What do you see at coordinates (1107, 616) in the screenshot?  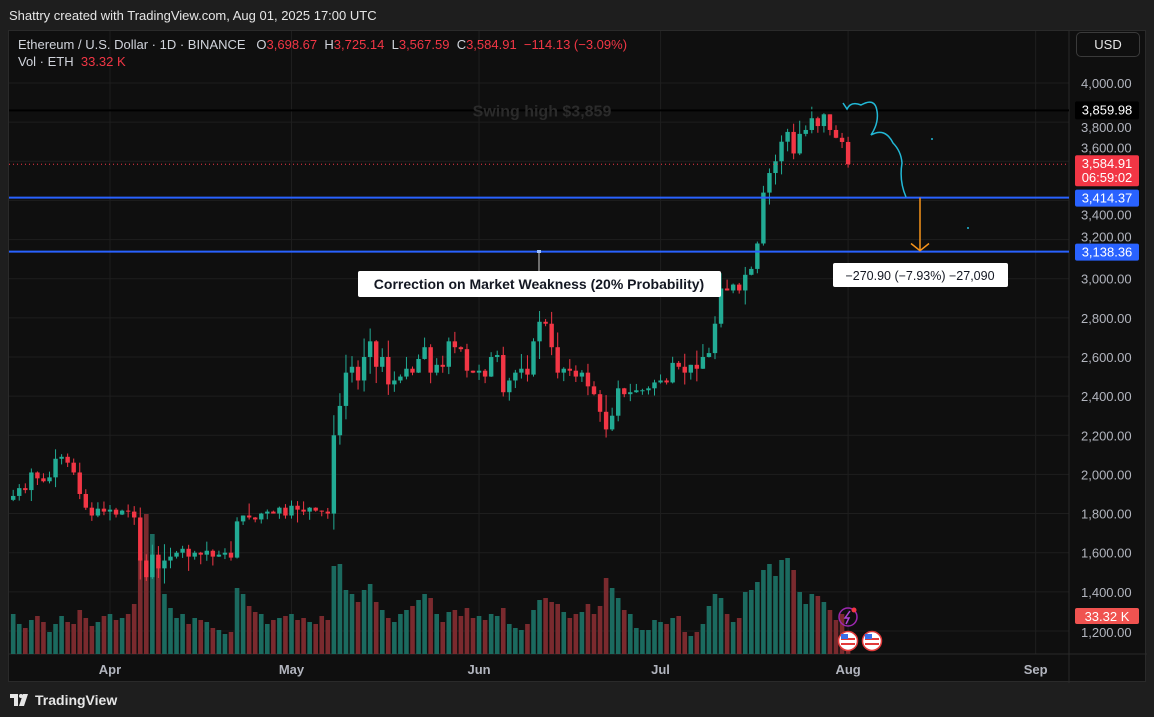 I see `volume-price-tag` at bounding box center [1107, 616].